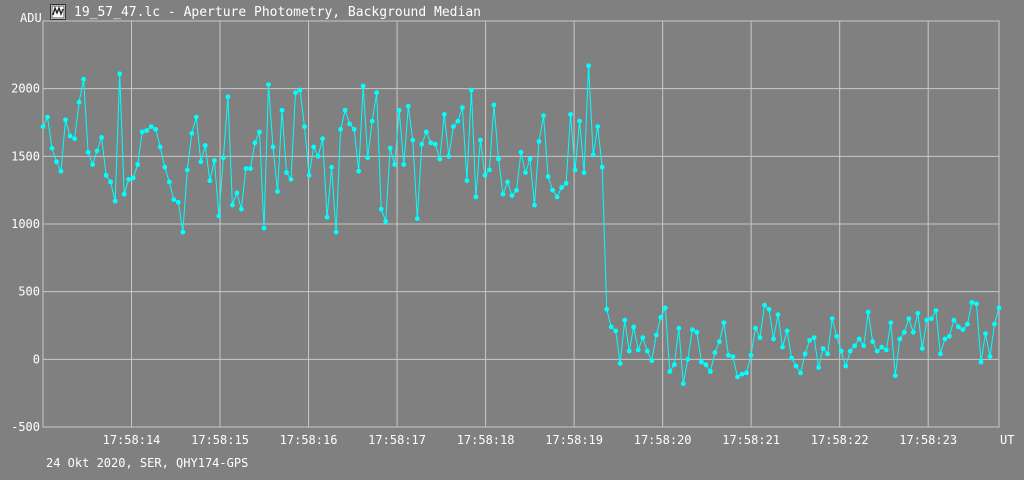 The image size is (1024, 480). What do you see at coordinates (25, 427) in the screenshot?
I see `y-tick-label: -500` at bounding box center [25, 427].